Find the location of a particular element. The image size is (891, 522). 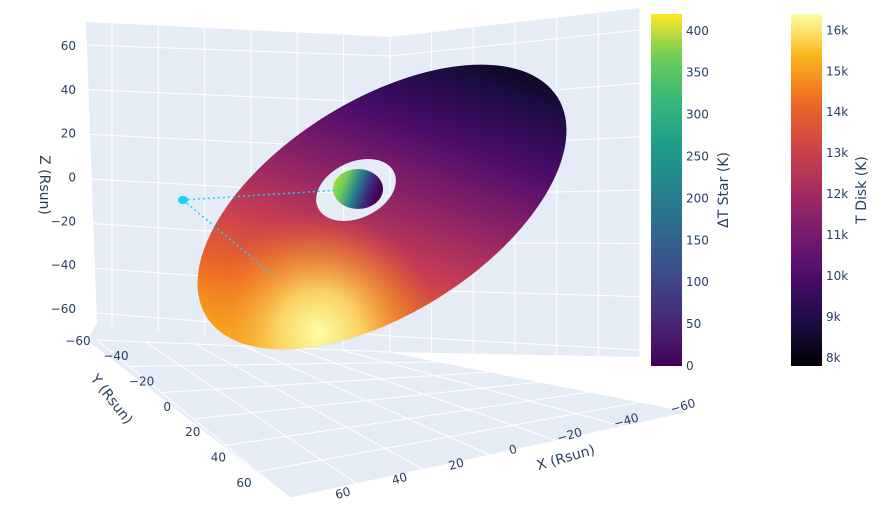

y-tick-label-corner: −60 is located at coordinates (77, 341).